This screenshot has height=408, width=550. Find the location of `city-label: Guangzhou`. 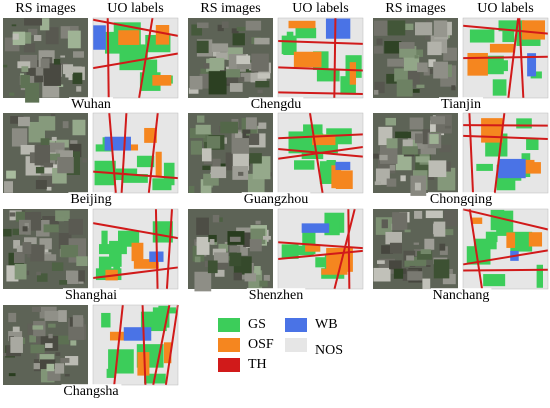

city-label: Guangzhou is located at coordinates (276, 199).